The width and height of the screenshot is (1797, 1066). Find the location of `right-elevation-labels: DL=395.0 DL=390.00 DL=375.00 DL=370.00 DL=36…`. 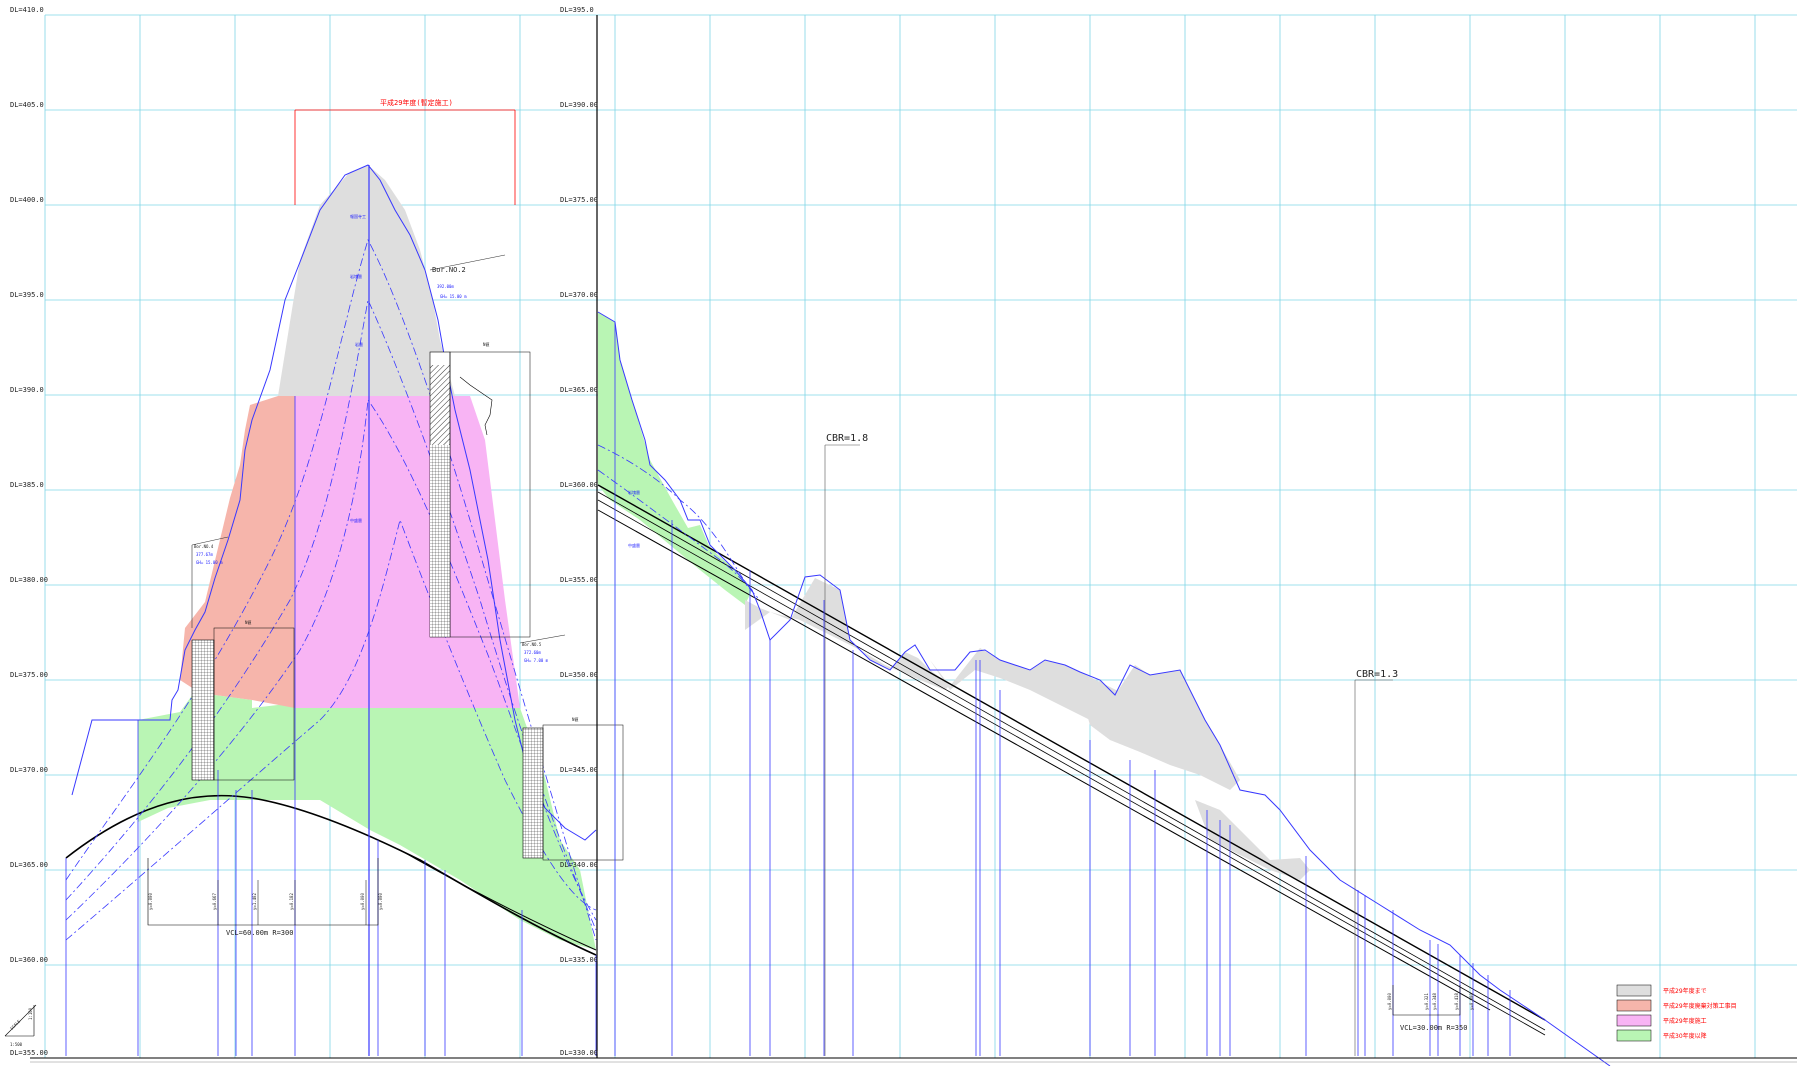

right-elevation-labels: DL=395.0 DL=390.00 DL=375.00 DL=370.00 DL=36… is located at coordinates (579, 531).